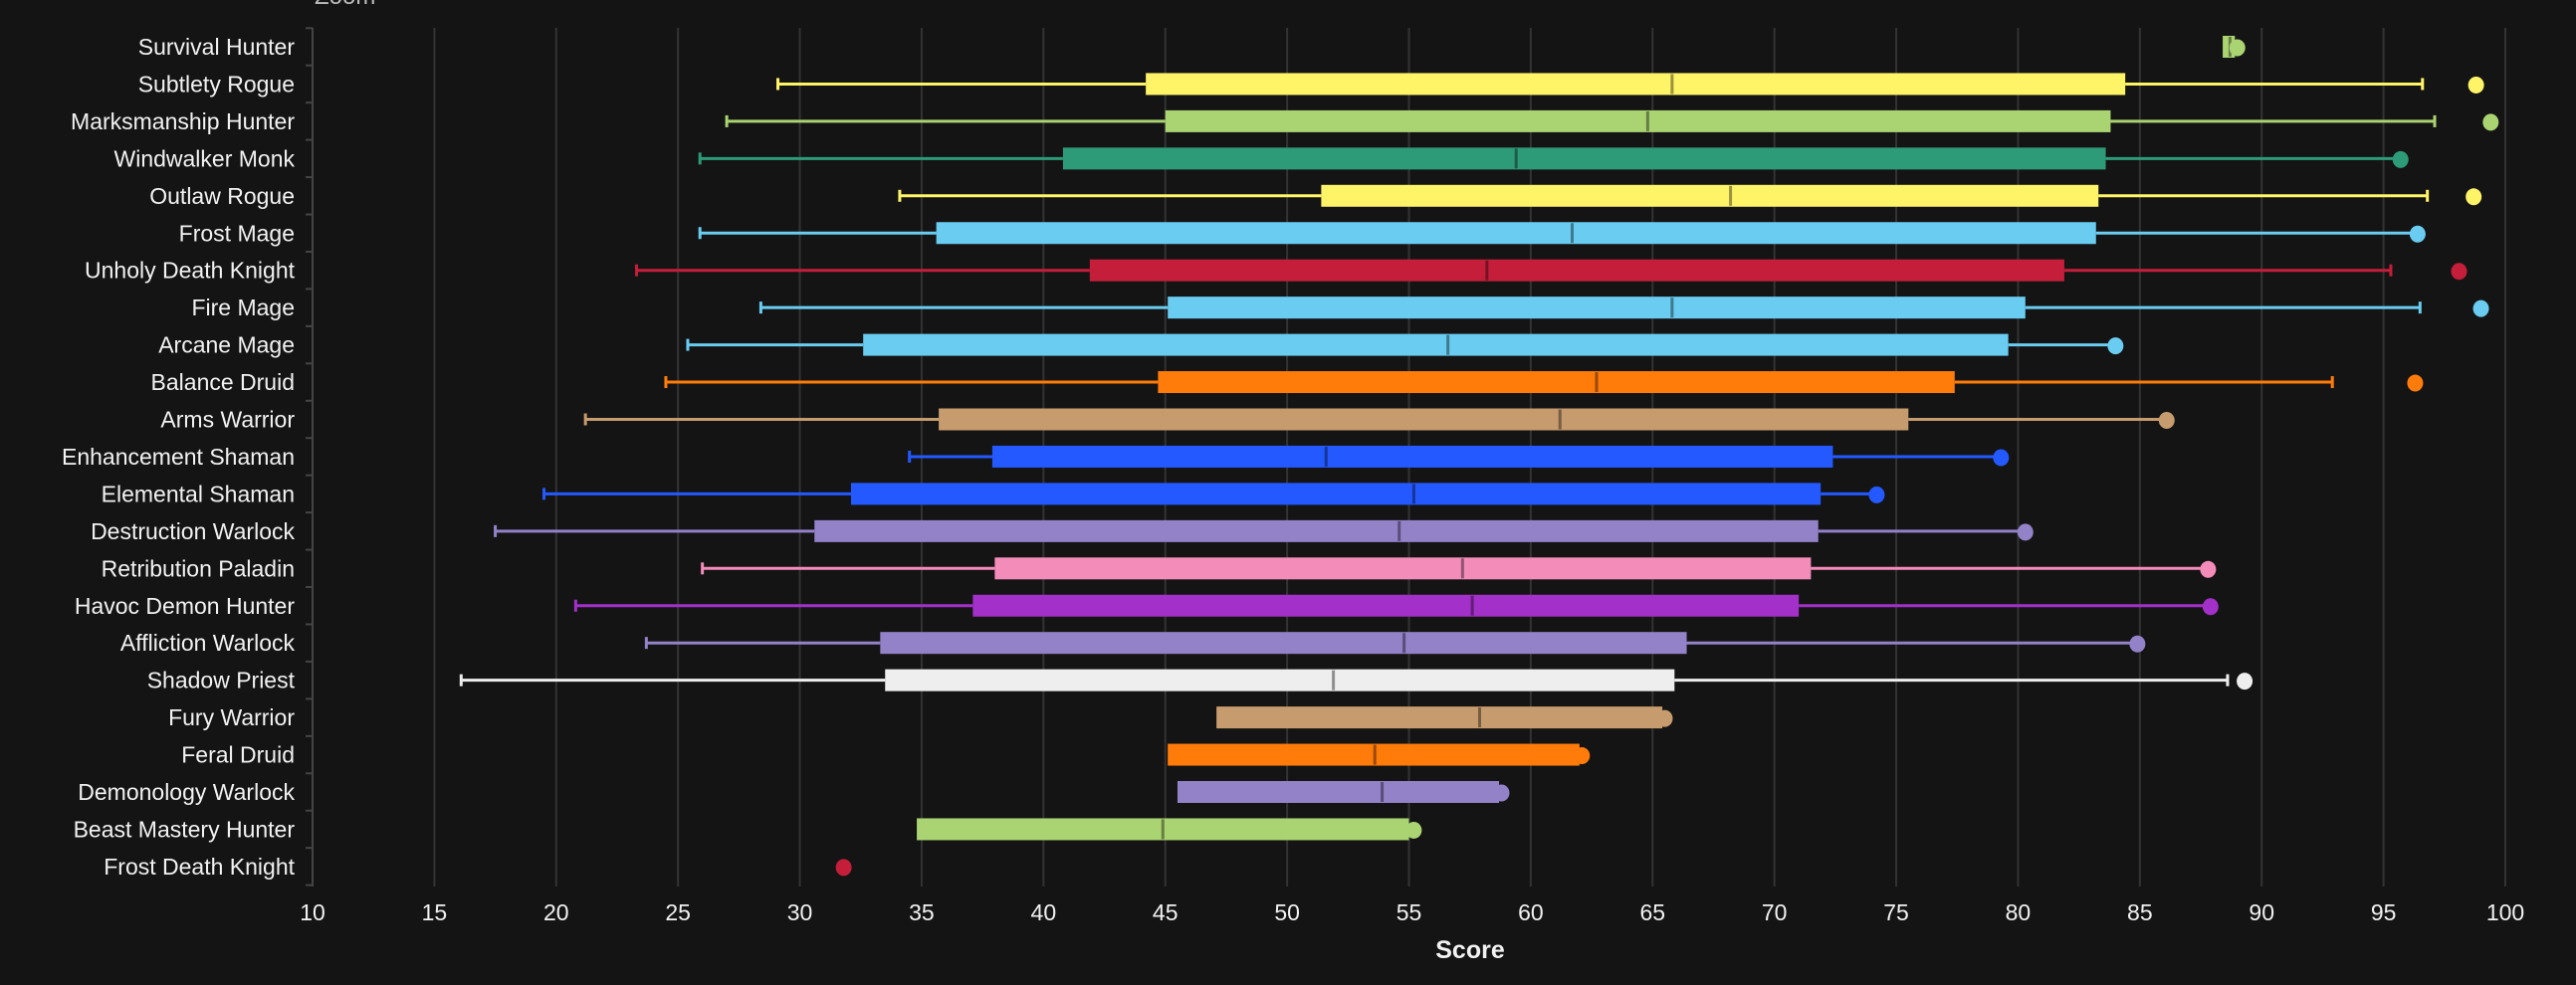  I want to click on row-enhancement-shaman: Enhancement Shaman, so click(1036, 457).